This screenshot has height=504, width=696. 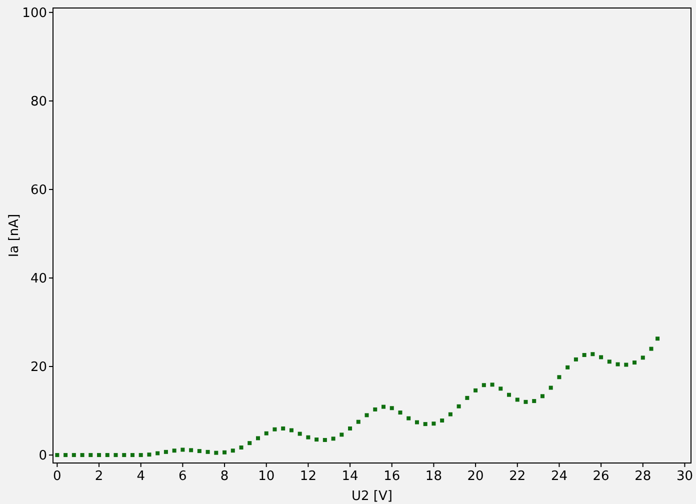 What do you see at coordinates (392, 476) in the screenshot?
I see `x-tick-label: 16` at bounding box center [392, 476].